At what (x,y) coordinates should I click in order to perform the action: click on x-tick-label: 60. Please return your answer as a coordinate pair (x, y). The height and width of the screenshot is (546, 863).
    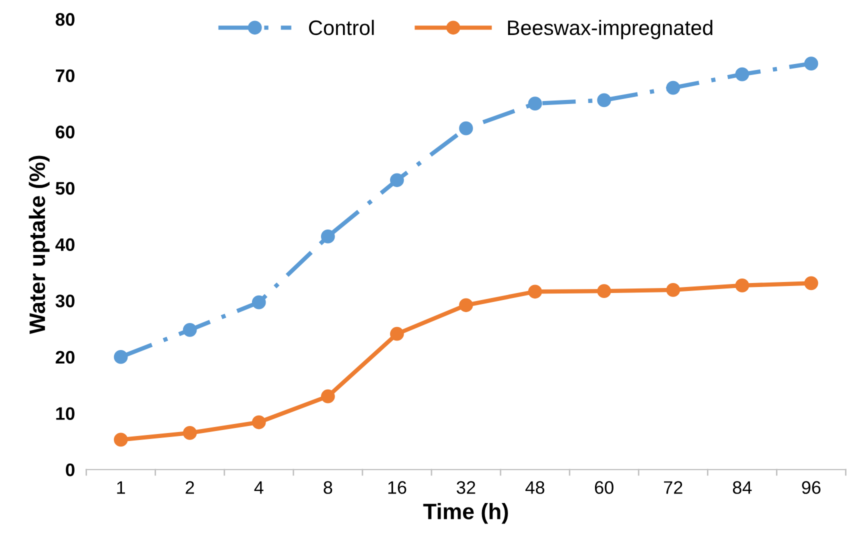
    Looking at the image, I should click on (604, 487).